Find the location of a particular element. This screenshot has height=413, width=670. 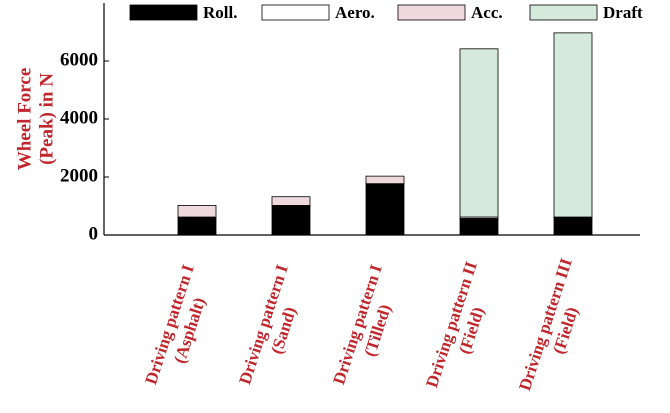

y-tick-label: 2000 is located at coordinates (79, 175).